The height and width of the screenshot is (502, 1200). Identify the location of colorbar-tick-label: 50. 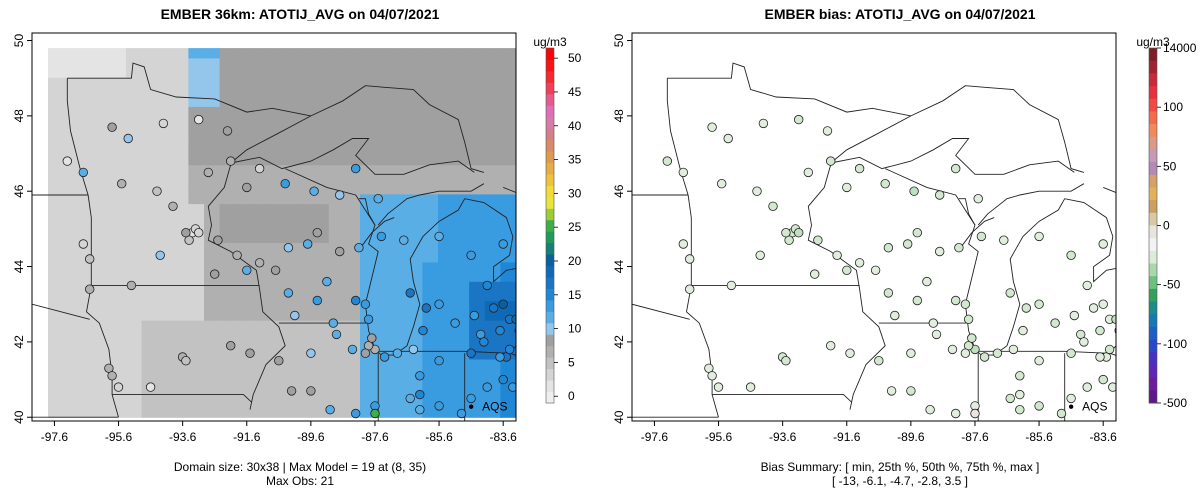
(1170, 166).